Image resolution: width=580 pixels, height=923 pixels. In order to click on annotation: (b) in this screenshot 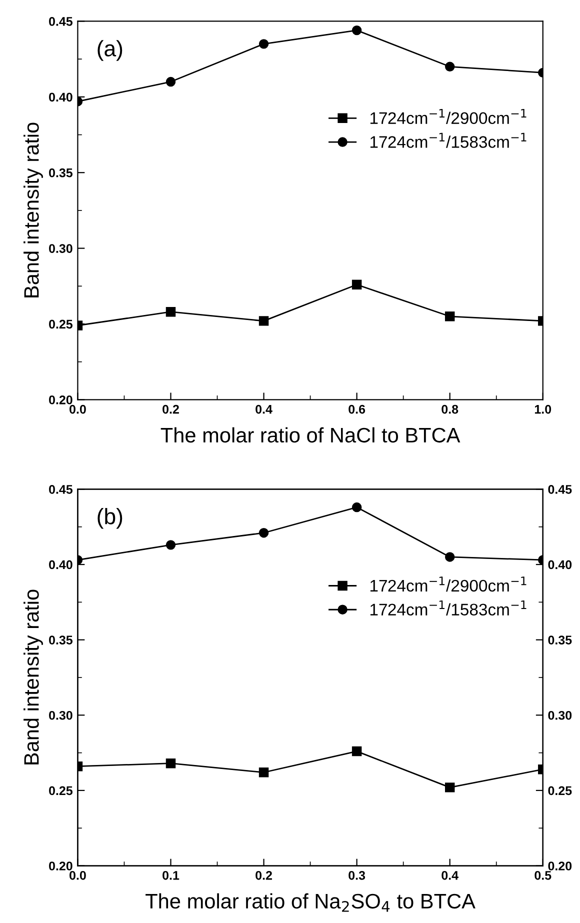, I will do `click(110, 518)`.